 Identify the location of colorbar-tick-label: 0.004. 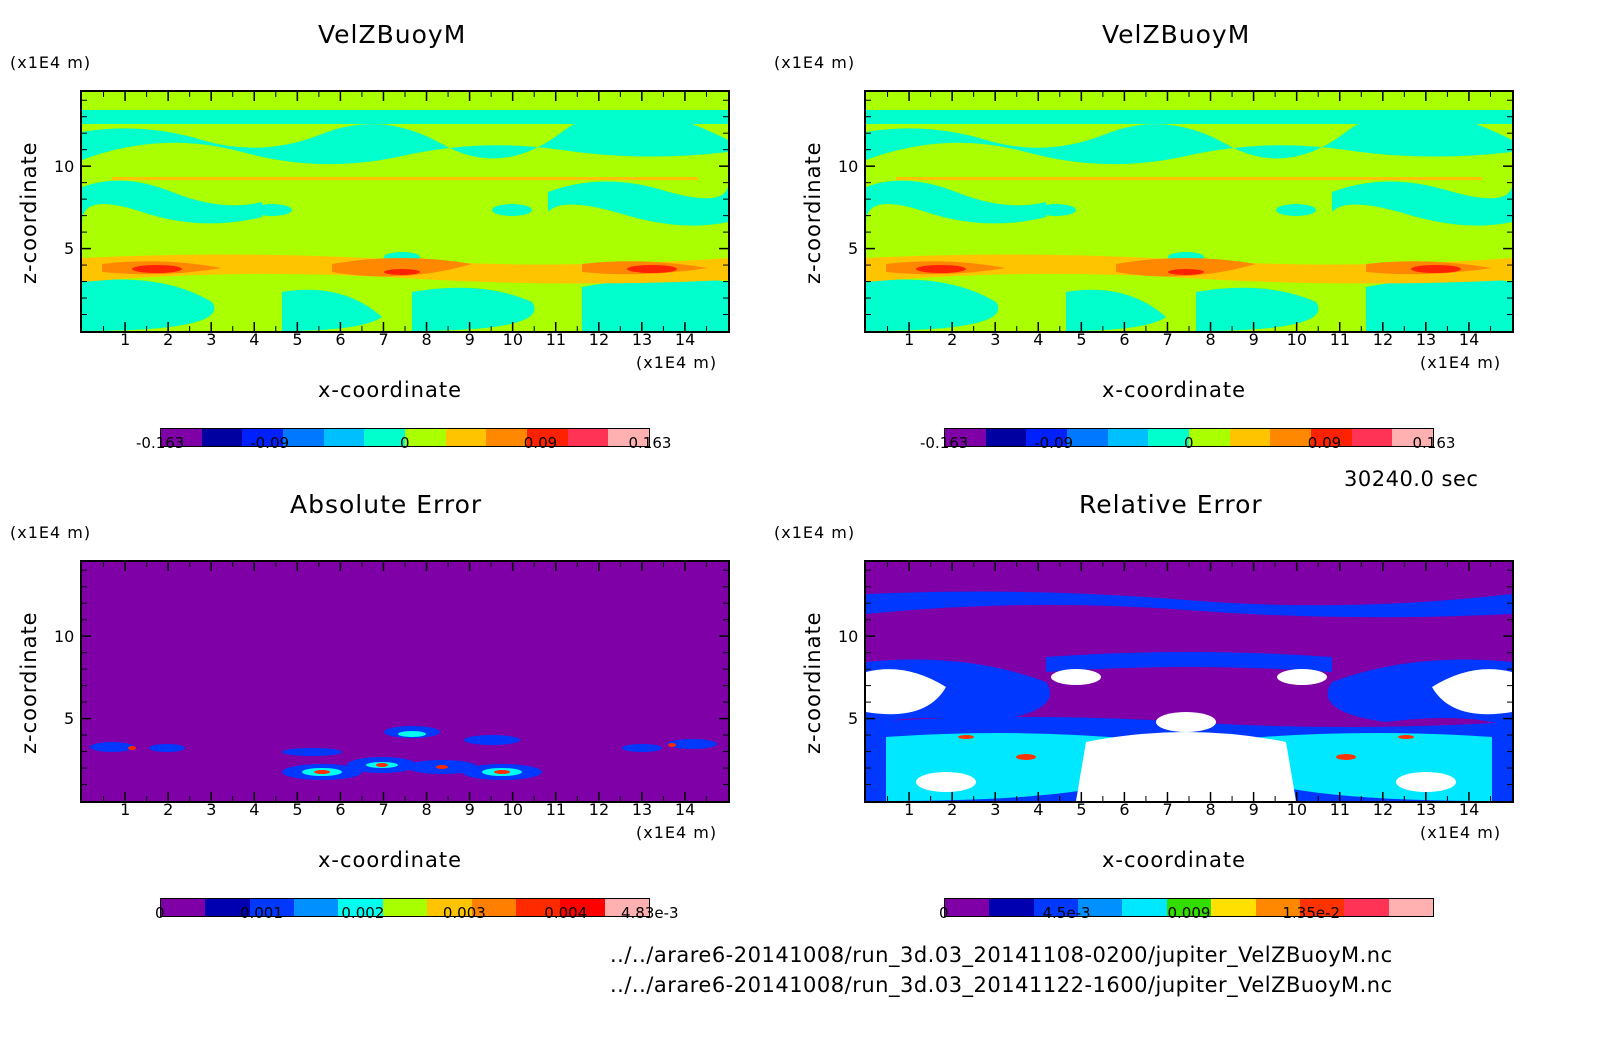
(566, 913).